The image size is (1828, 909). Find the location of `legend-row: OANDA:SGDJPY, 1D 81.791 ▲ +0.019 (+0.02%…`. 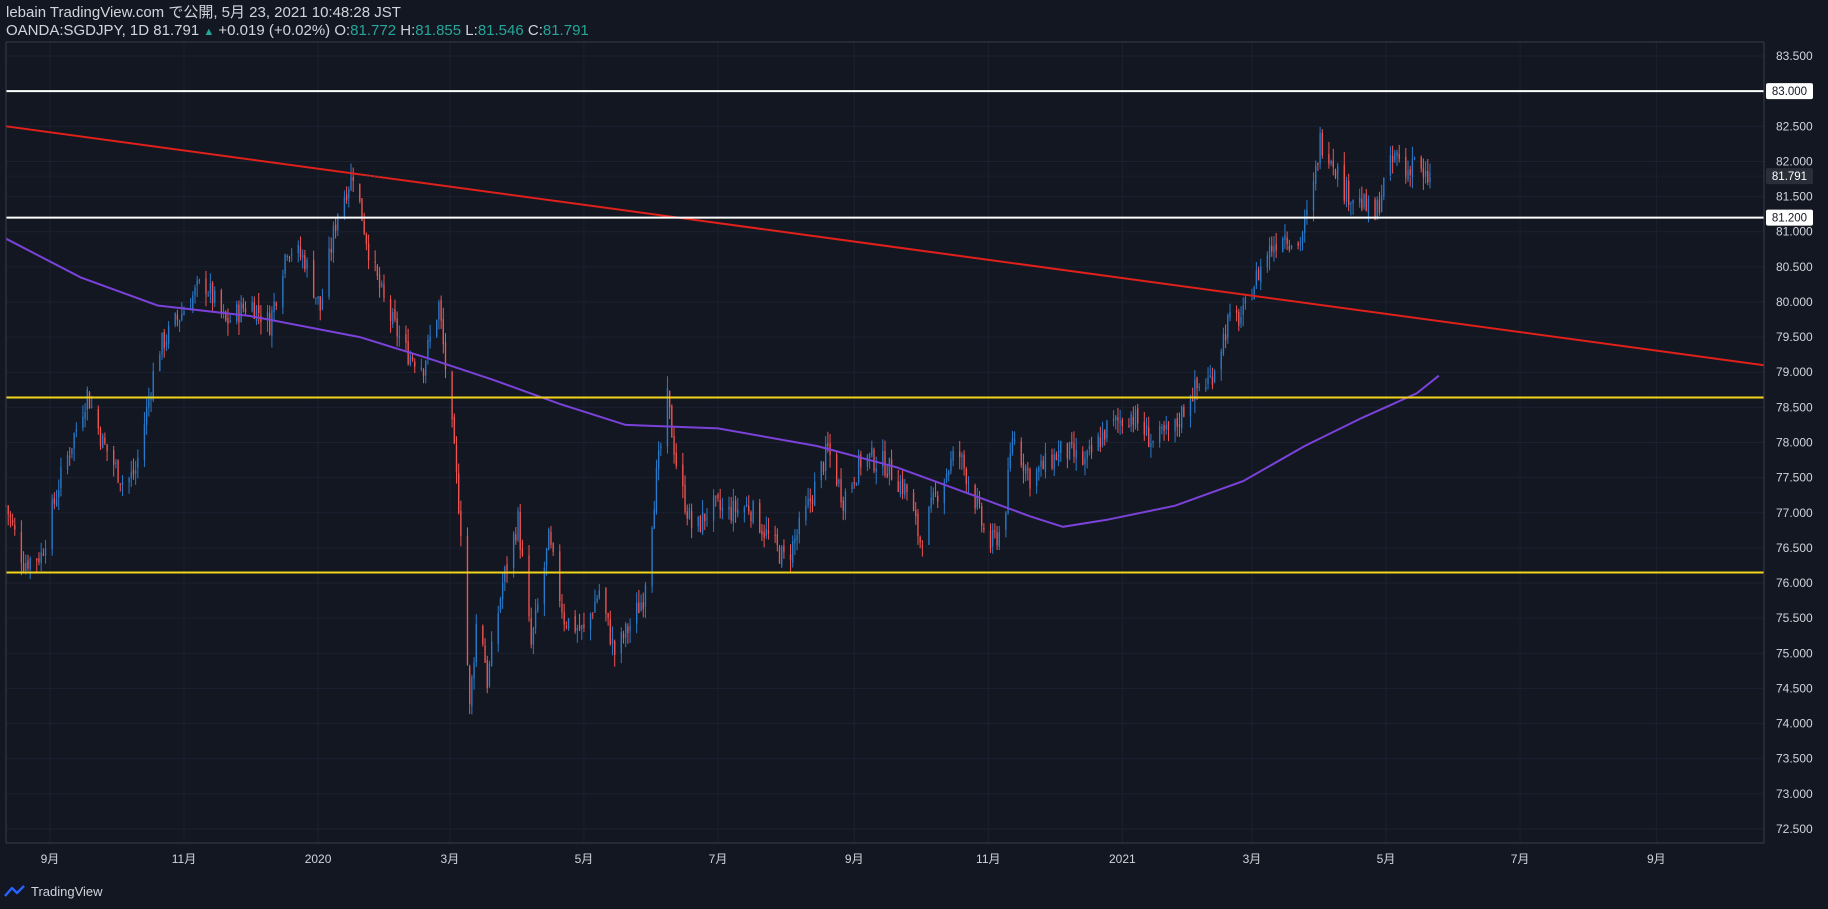

legend-row: OANDA:SGDJPY, 1D 81.791 ▲ +0.019 (+0.02%… is located at coordinates (297, 31).